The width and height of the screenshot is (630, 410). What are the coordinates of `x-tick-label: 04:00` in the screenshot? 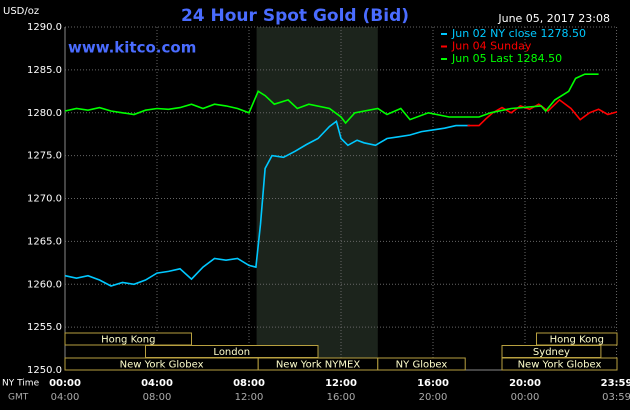 It's located at (157, 383).